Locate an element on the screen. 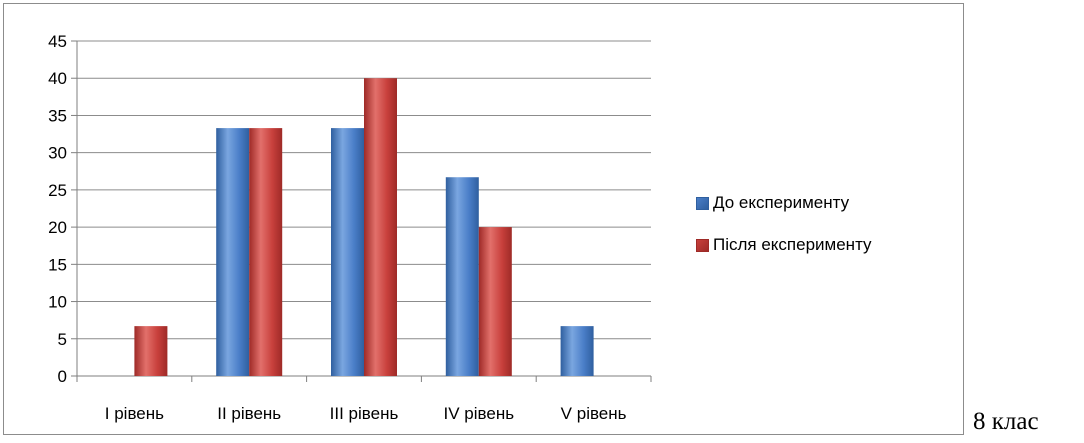 This screenshot has width=1084, height=443. legend-item-before: До експерименту is located at coordinates (784, 203).